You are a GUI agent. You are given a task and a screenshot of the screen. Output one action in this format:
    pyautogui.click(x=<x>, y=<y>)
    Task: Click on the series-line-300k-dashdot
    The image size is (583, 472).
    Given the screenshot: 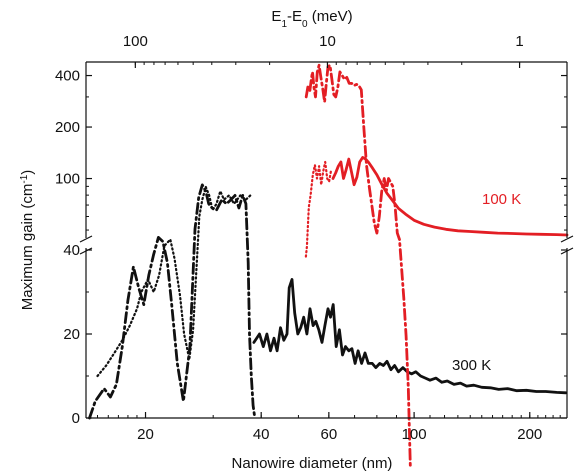 What is the action you would take?
    pyautogui.click(x=172, y=301)
    